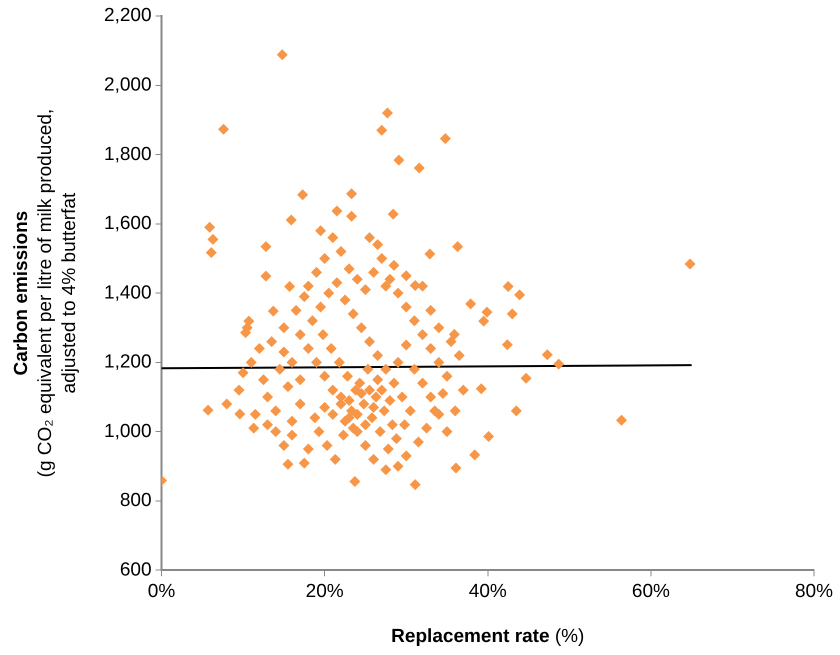  I want to click on y-tick-label: 1,800, so click(128, 154).